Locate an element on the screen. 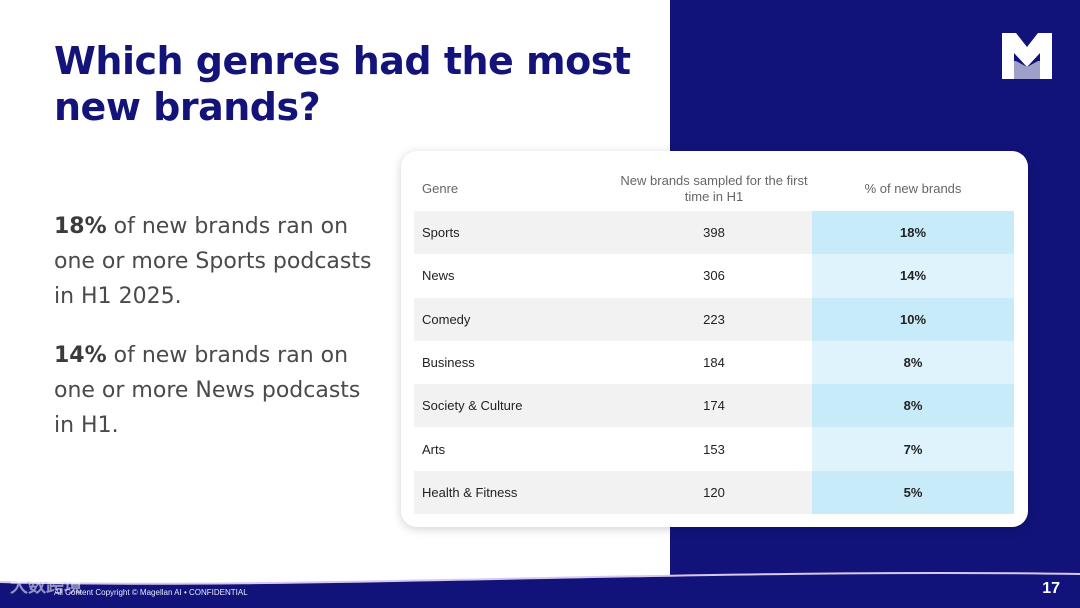 This screenshot has width=1080, height=608. table-row: Comedy 223 10% is located at coordinates (714, 319).